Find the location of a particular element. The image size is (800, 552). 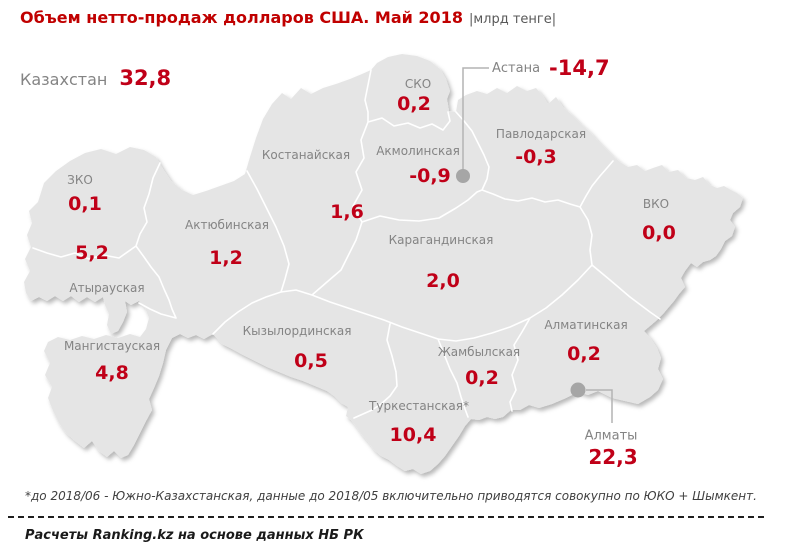

astana-value: -14,7 is located at coordinates (579, 68).